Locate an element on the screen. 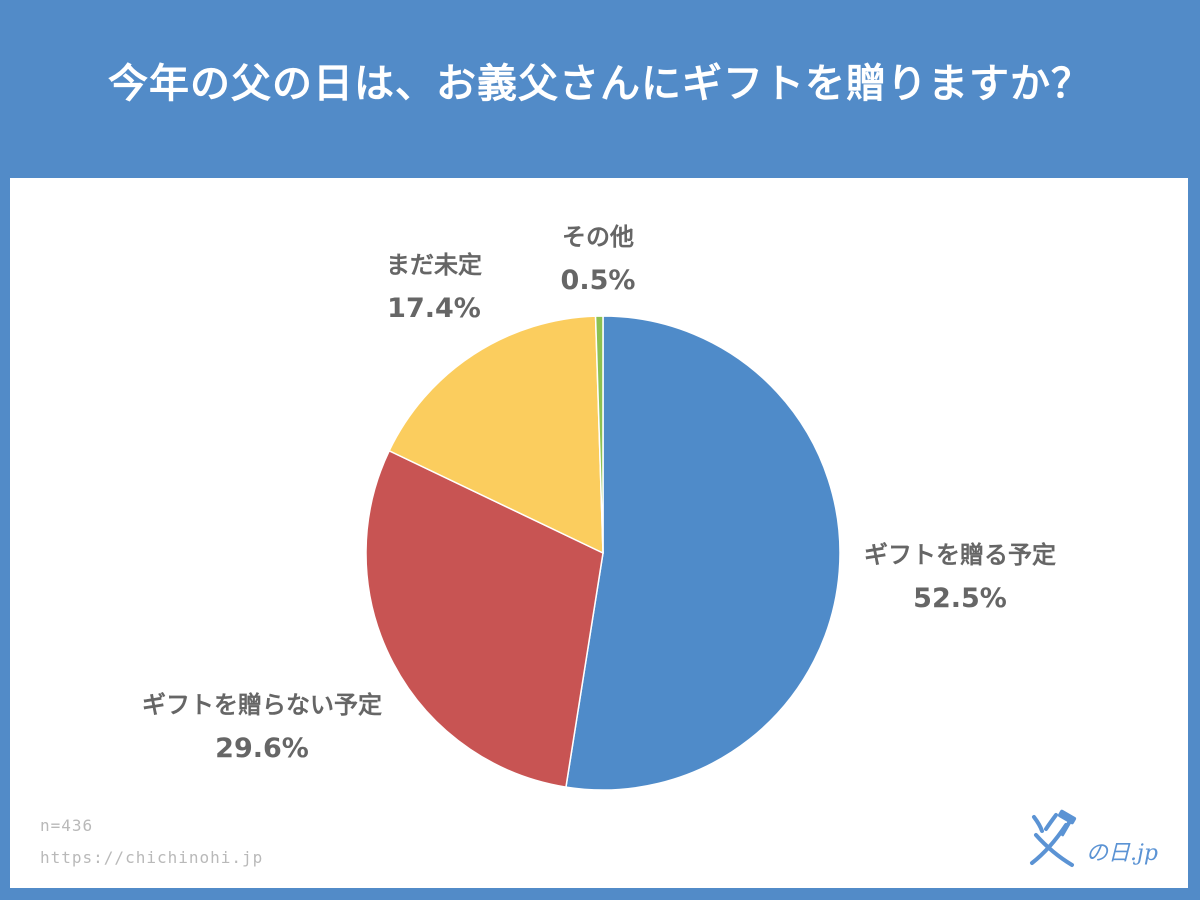 This screenshot has width=1200, height=900. sample-size: n=436 is located at coordinates (67, 825).